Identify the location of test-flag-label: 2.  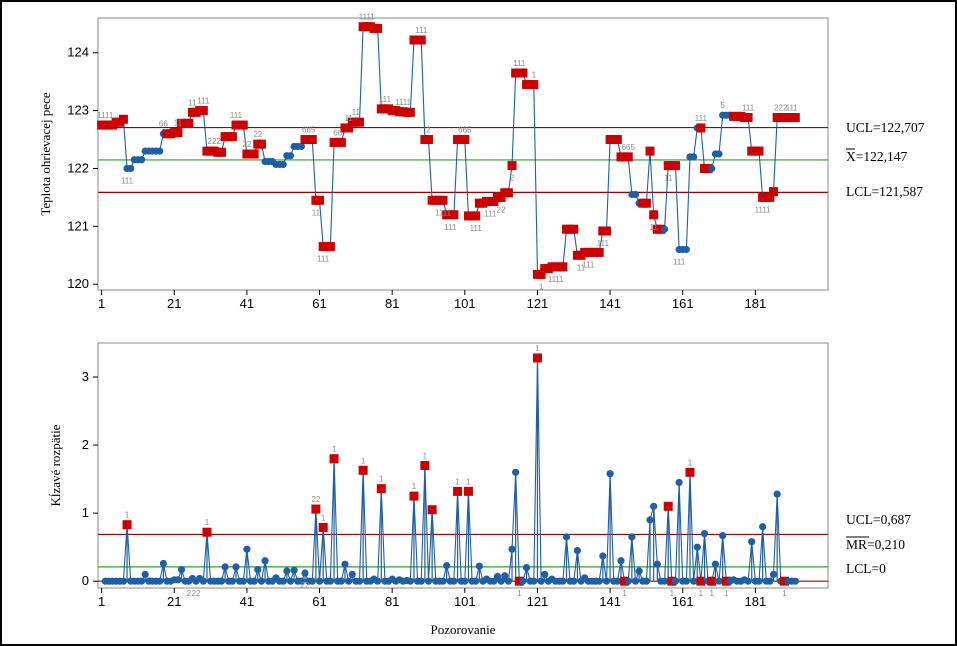
(428, 130).